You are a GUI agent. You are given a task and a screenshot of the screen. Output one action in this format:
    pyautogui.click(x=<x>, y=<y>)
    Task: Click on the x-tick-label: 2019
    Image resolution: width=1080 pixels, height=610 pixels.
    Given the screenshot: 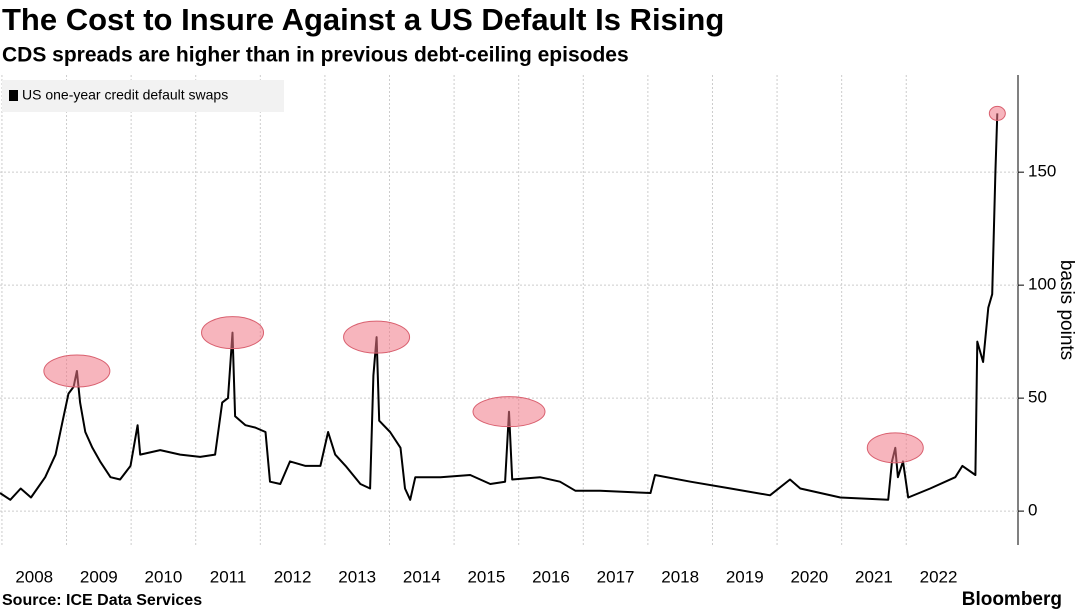 What is the action you would take?
    pyautogui.click(x=745, y=576)
    